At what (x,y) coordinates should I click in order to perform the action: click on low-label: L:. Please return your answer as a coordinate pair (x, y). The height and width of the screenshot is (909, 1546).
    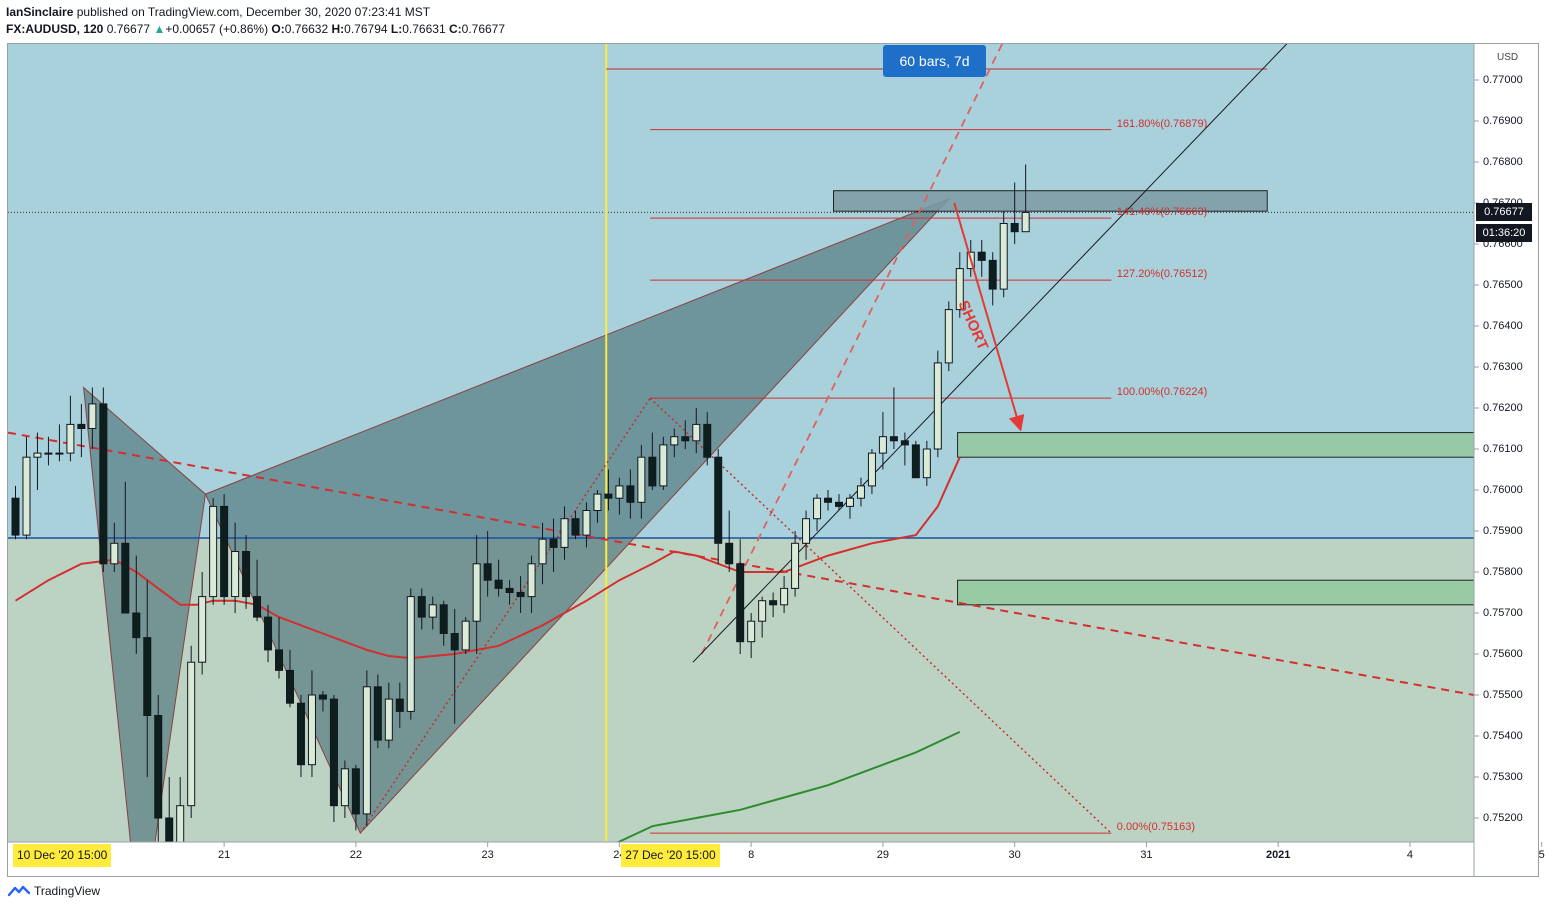
    Looking at the image, I should click on (396, 29).